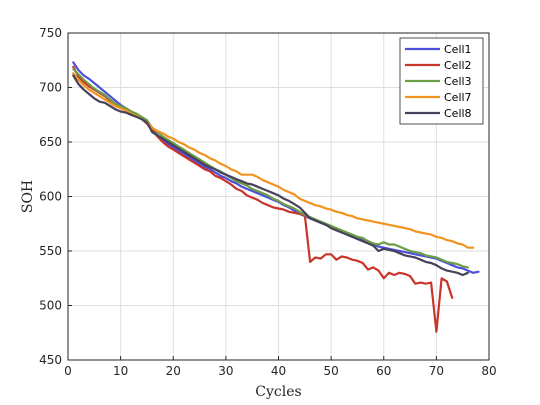  I want to click on x-tick-label: 10, so click(120, 371).